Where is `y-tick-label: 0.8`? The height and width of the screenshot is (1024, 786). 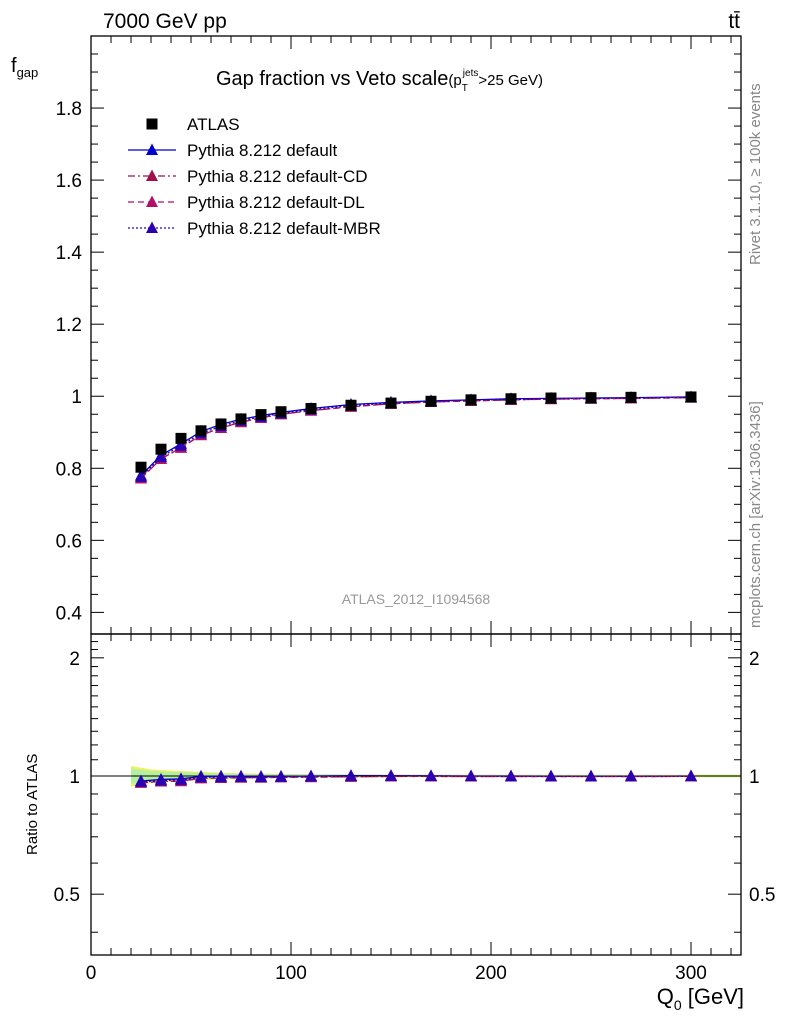
y-tick-label: 0.8 is located at coordinates (69, 469).